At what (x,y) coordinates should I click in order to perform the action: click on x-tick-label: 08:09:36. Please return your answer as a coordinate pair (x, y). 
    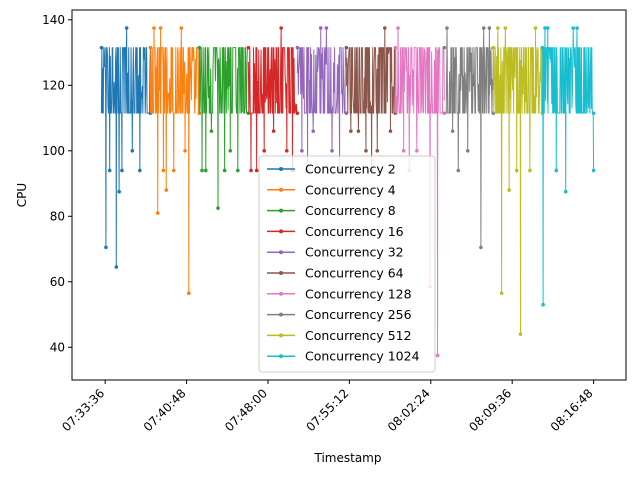
    Looking at the image, I should click on (490, 410).